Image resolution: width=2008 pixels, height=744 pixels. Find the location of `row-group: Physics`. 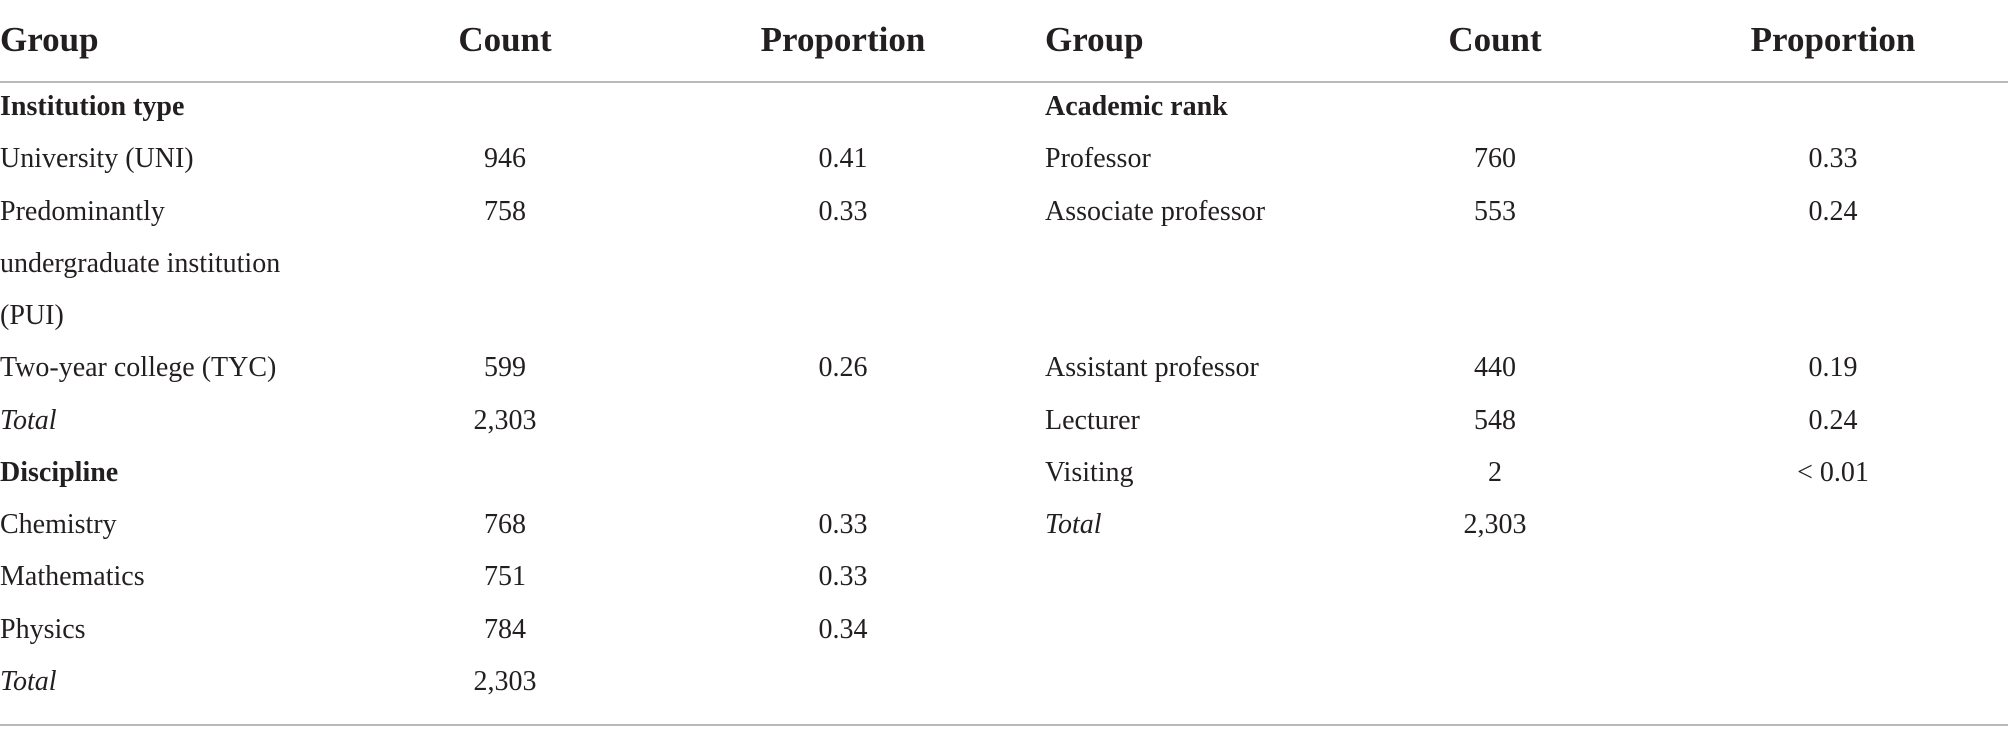

row-group: Physics is located at coordinates (43, 629).